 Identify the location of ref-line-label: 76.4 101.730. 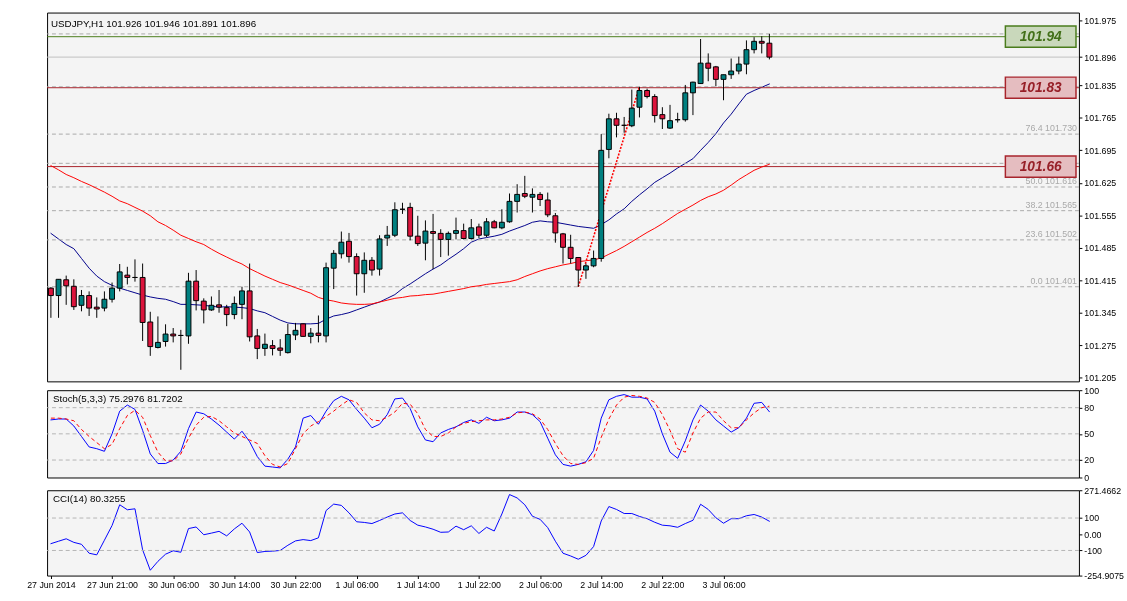
(1051, 128).